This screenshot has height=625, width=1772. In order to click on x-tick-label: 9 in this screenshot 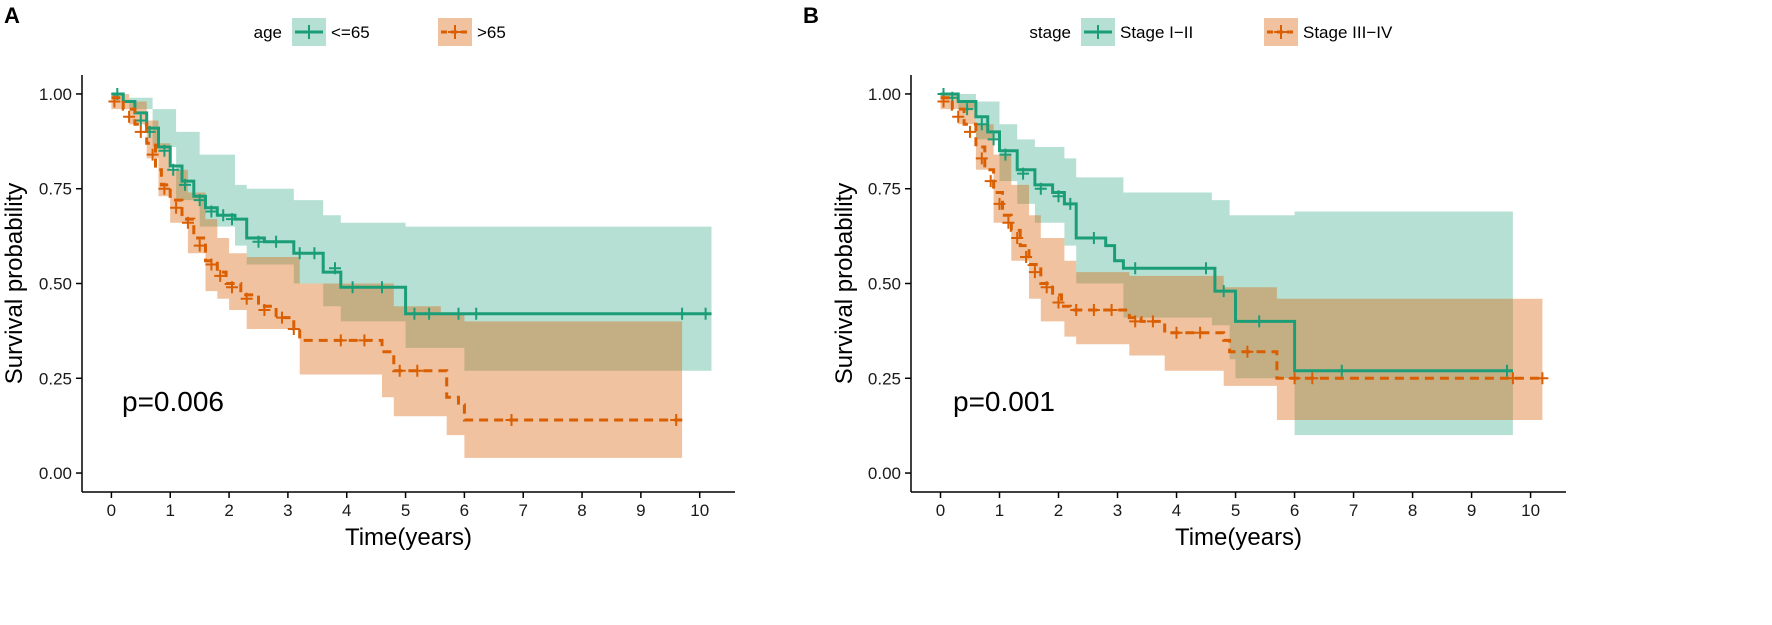, I will do `click(1471, 510)`.